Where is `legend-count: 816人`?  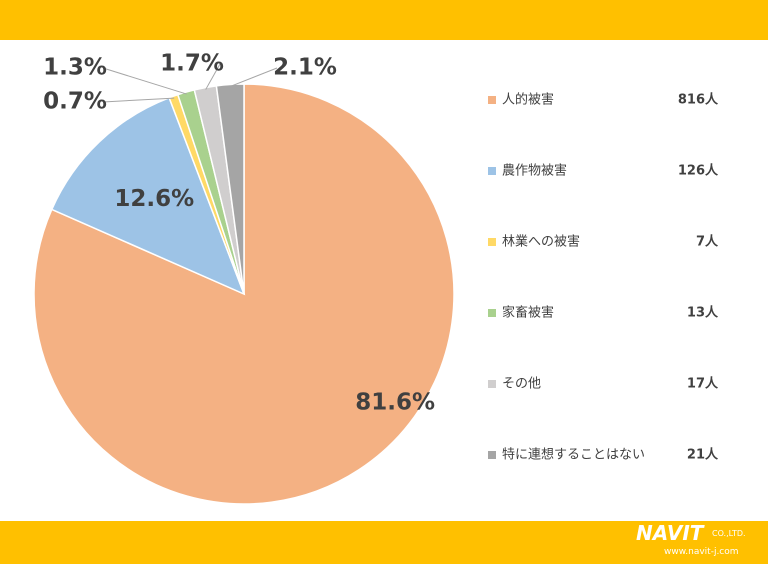
legend-count: 816人 is located at coordinates (698, 100).